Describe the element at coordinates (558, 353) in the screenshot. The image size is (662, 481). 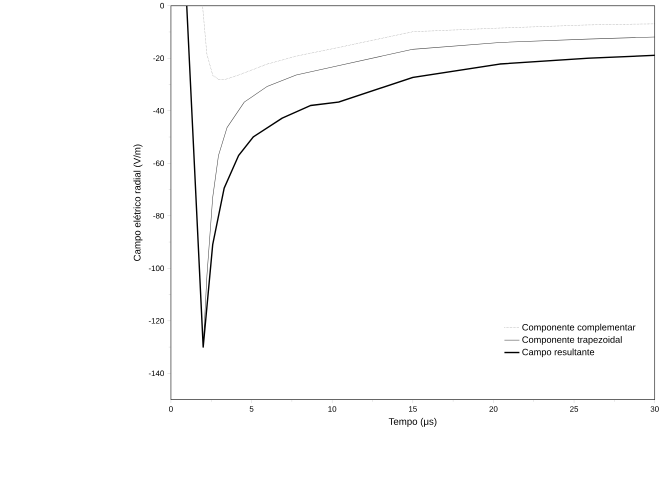
I see `legend-label: Campo resultante` at that location.